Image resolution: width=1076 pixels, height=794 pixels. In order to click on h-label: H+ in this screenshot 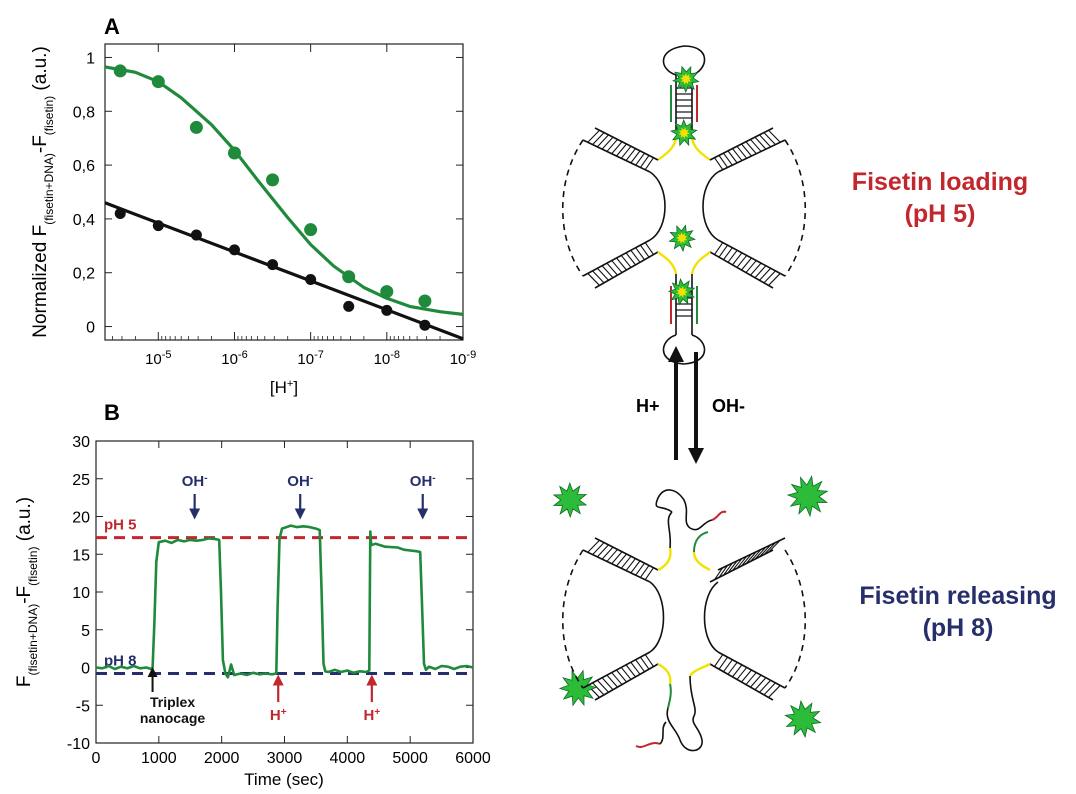, I will do `click(648, 406)`.